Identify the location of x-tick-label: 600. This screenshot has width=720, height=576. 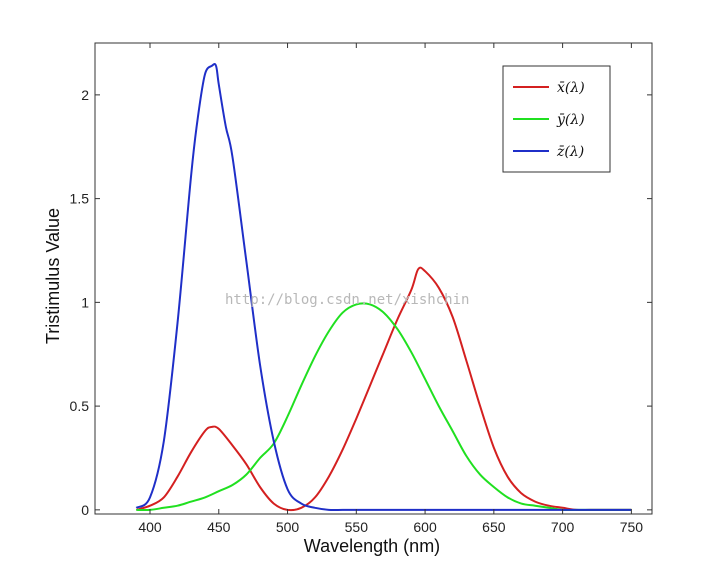
(425, 527).